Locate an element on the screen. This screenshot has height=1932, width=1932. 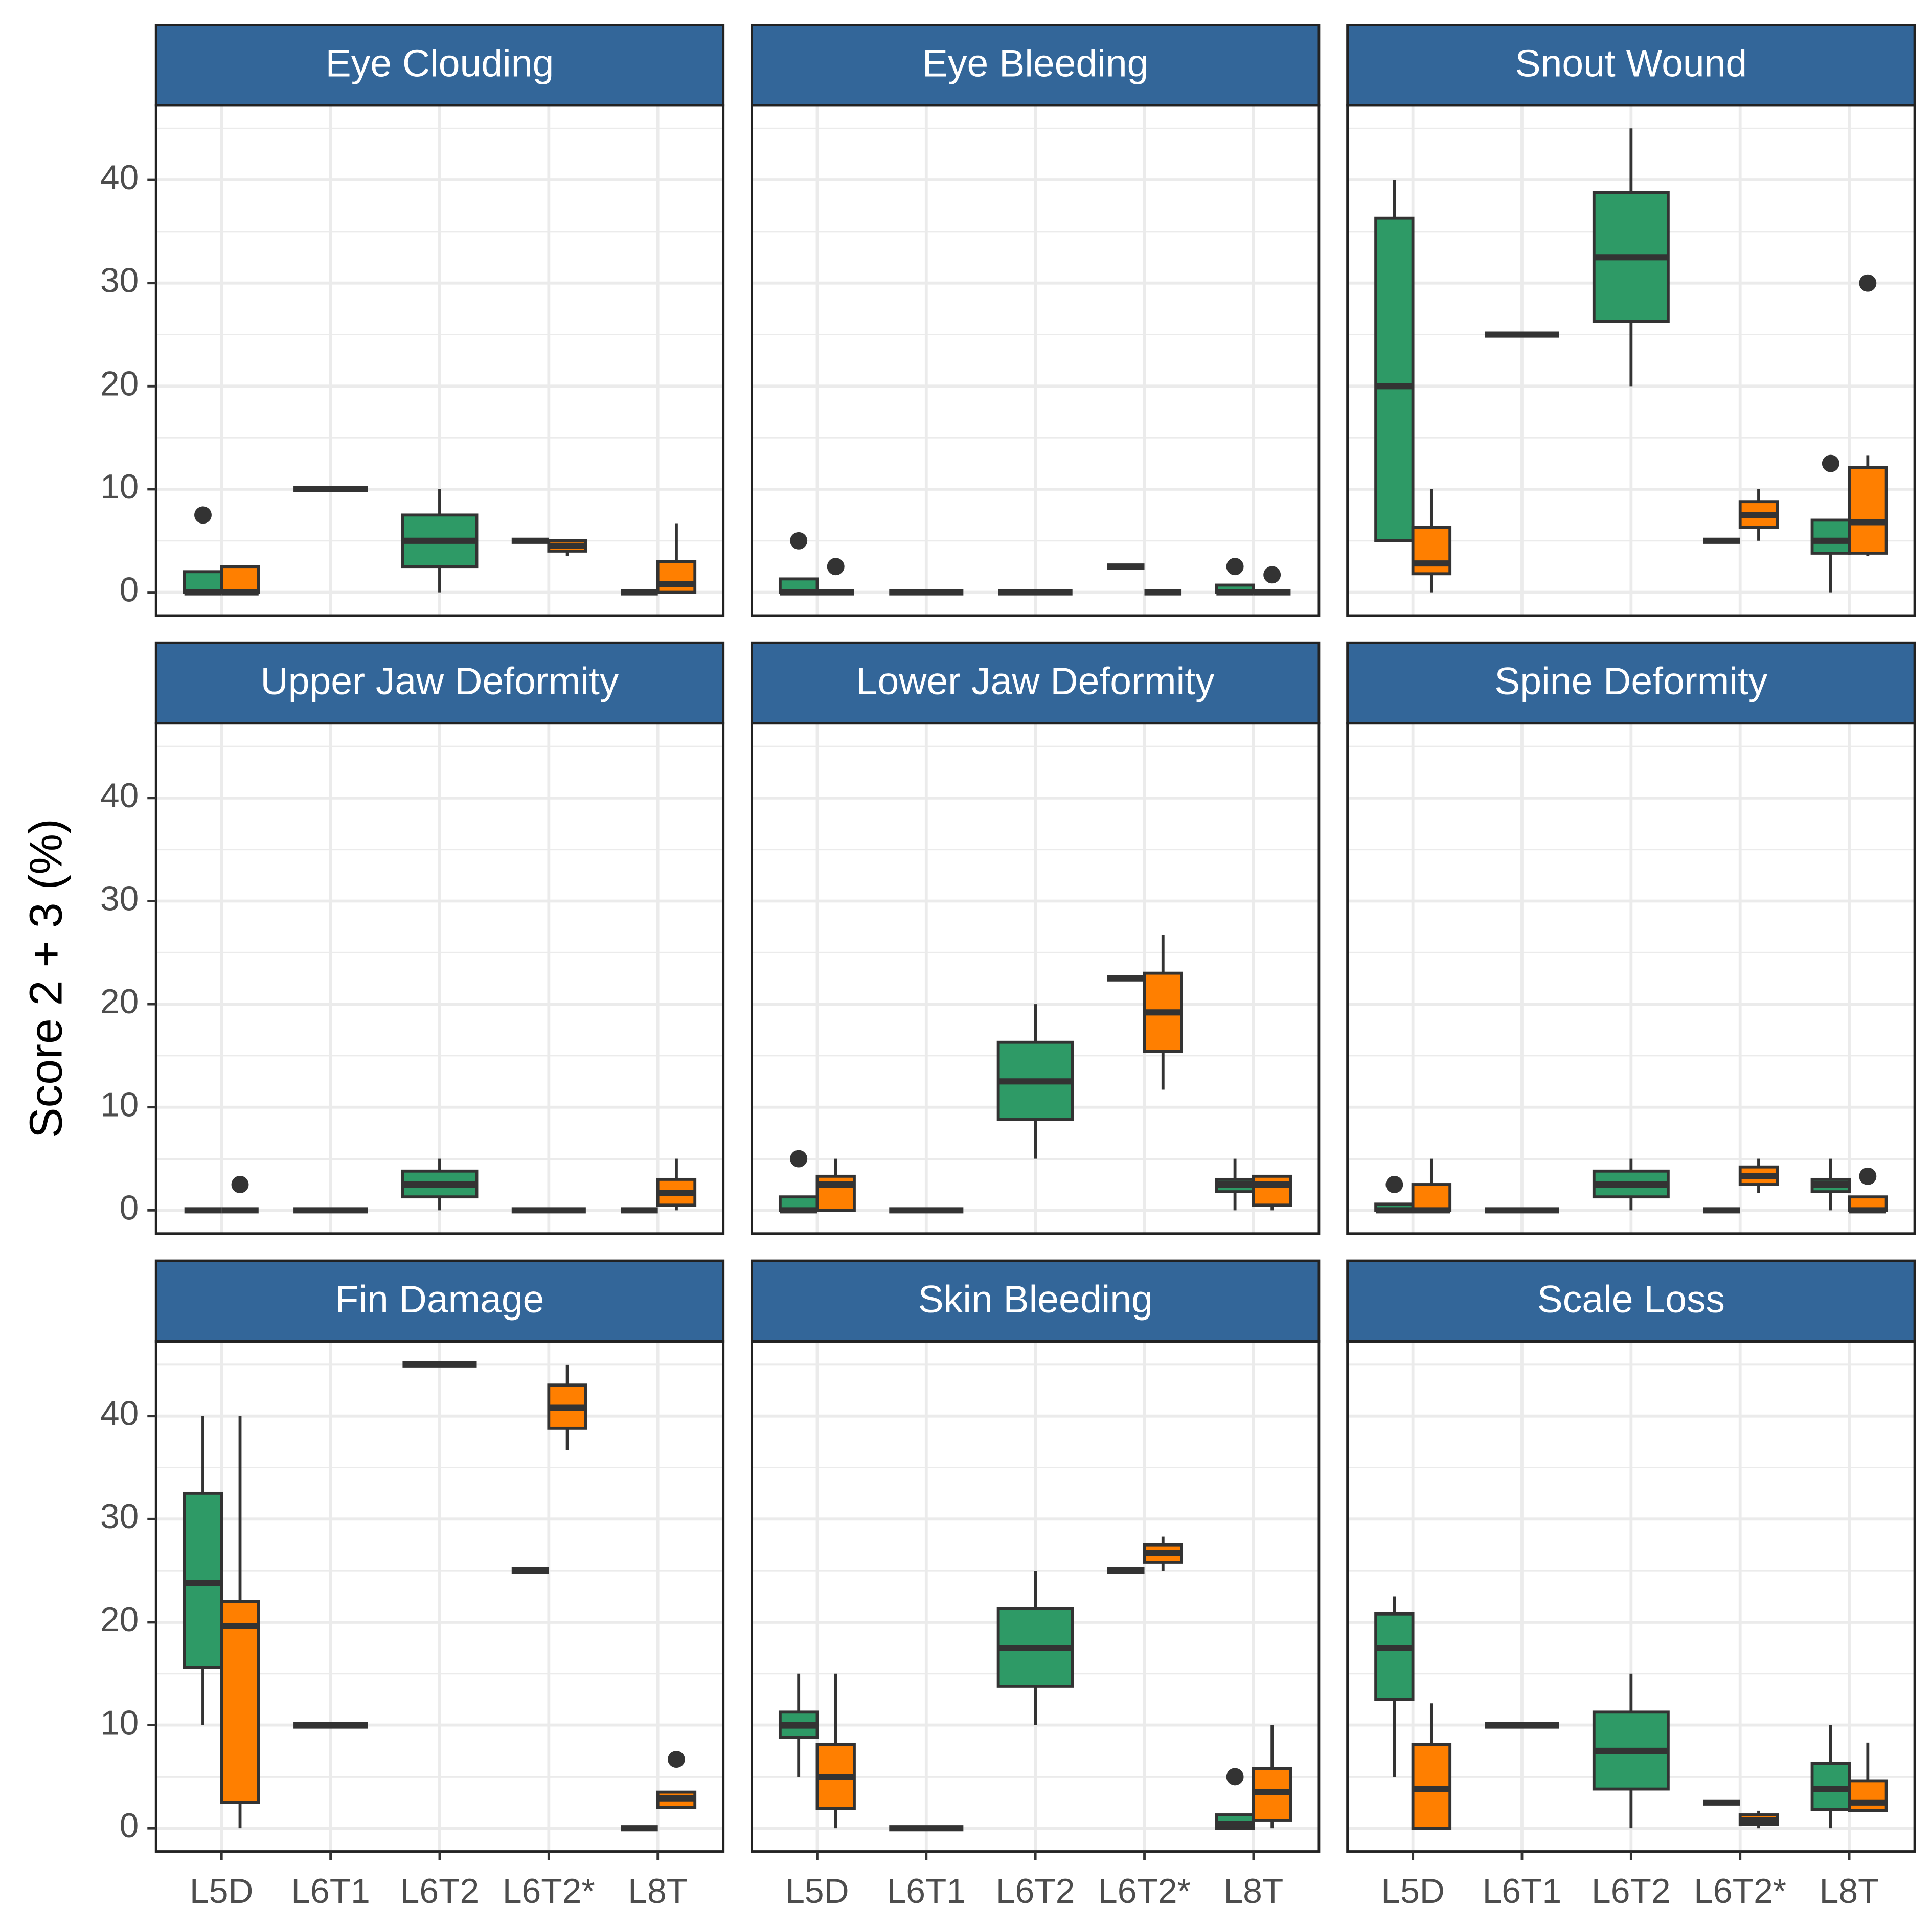
strip-title: Lower Jaw Deformity is located at coordinates (1035, 681).